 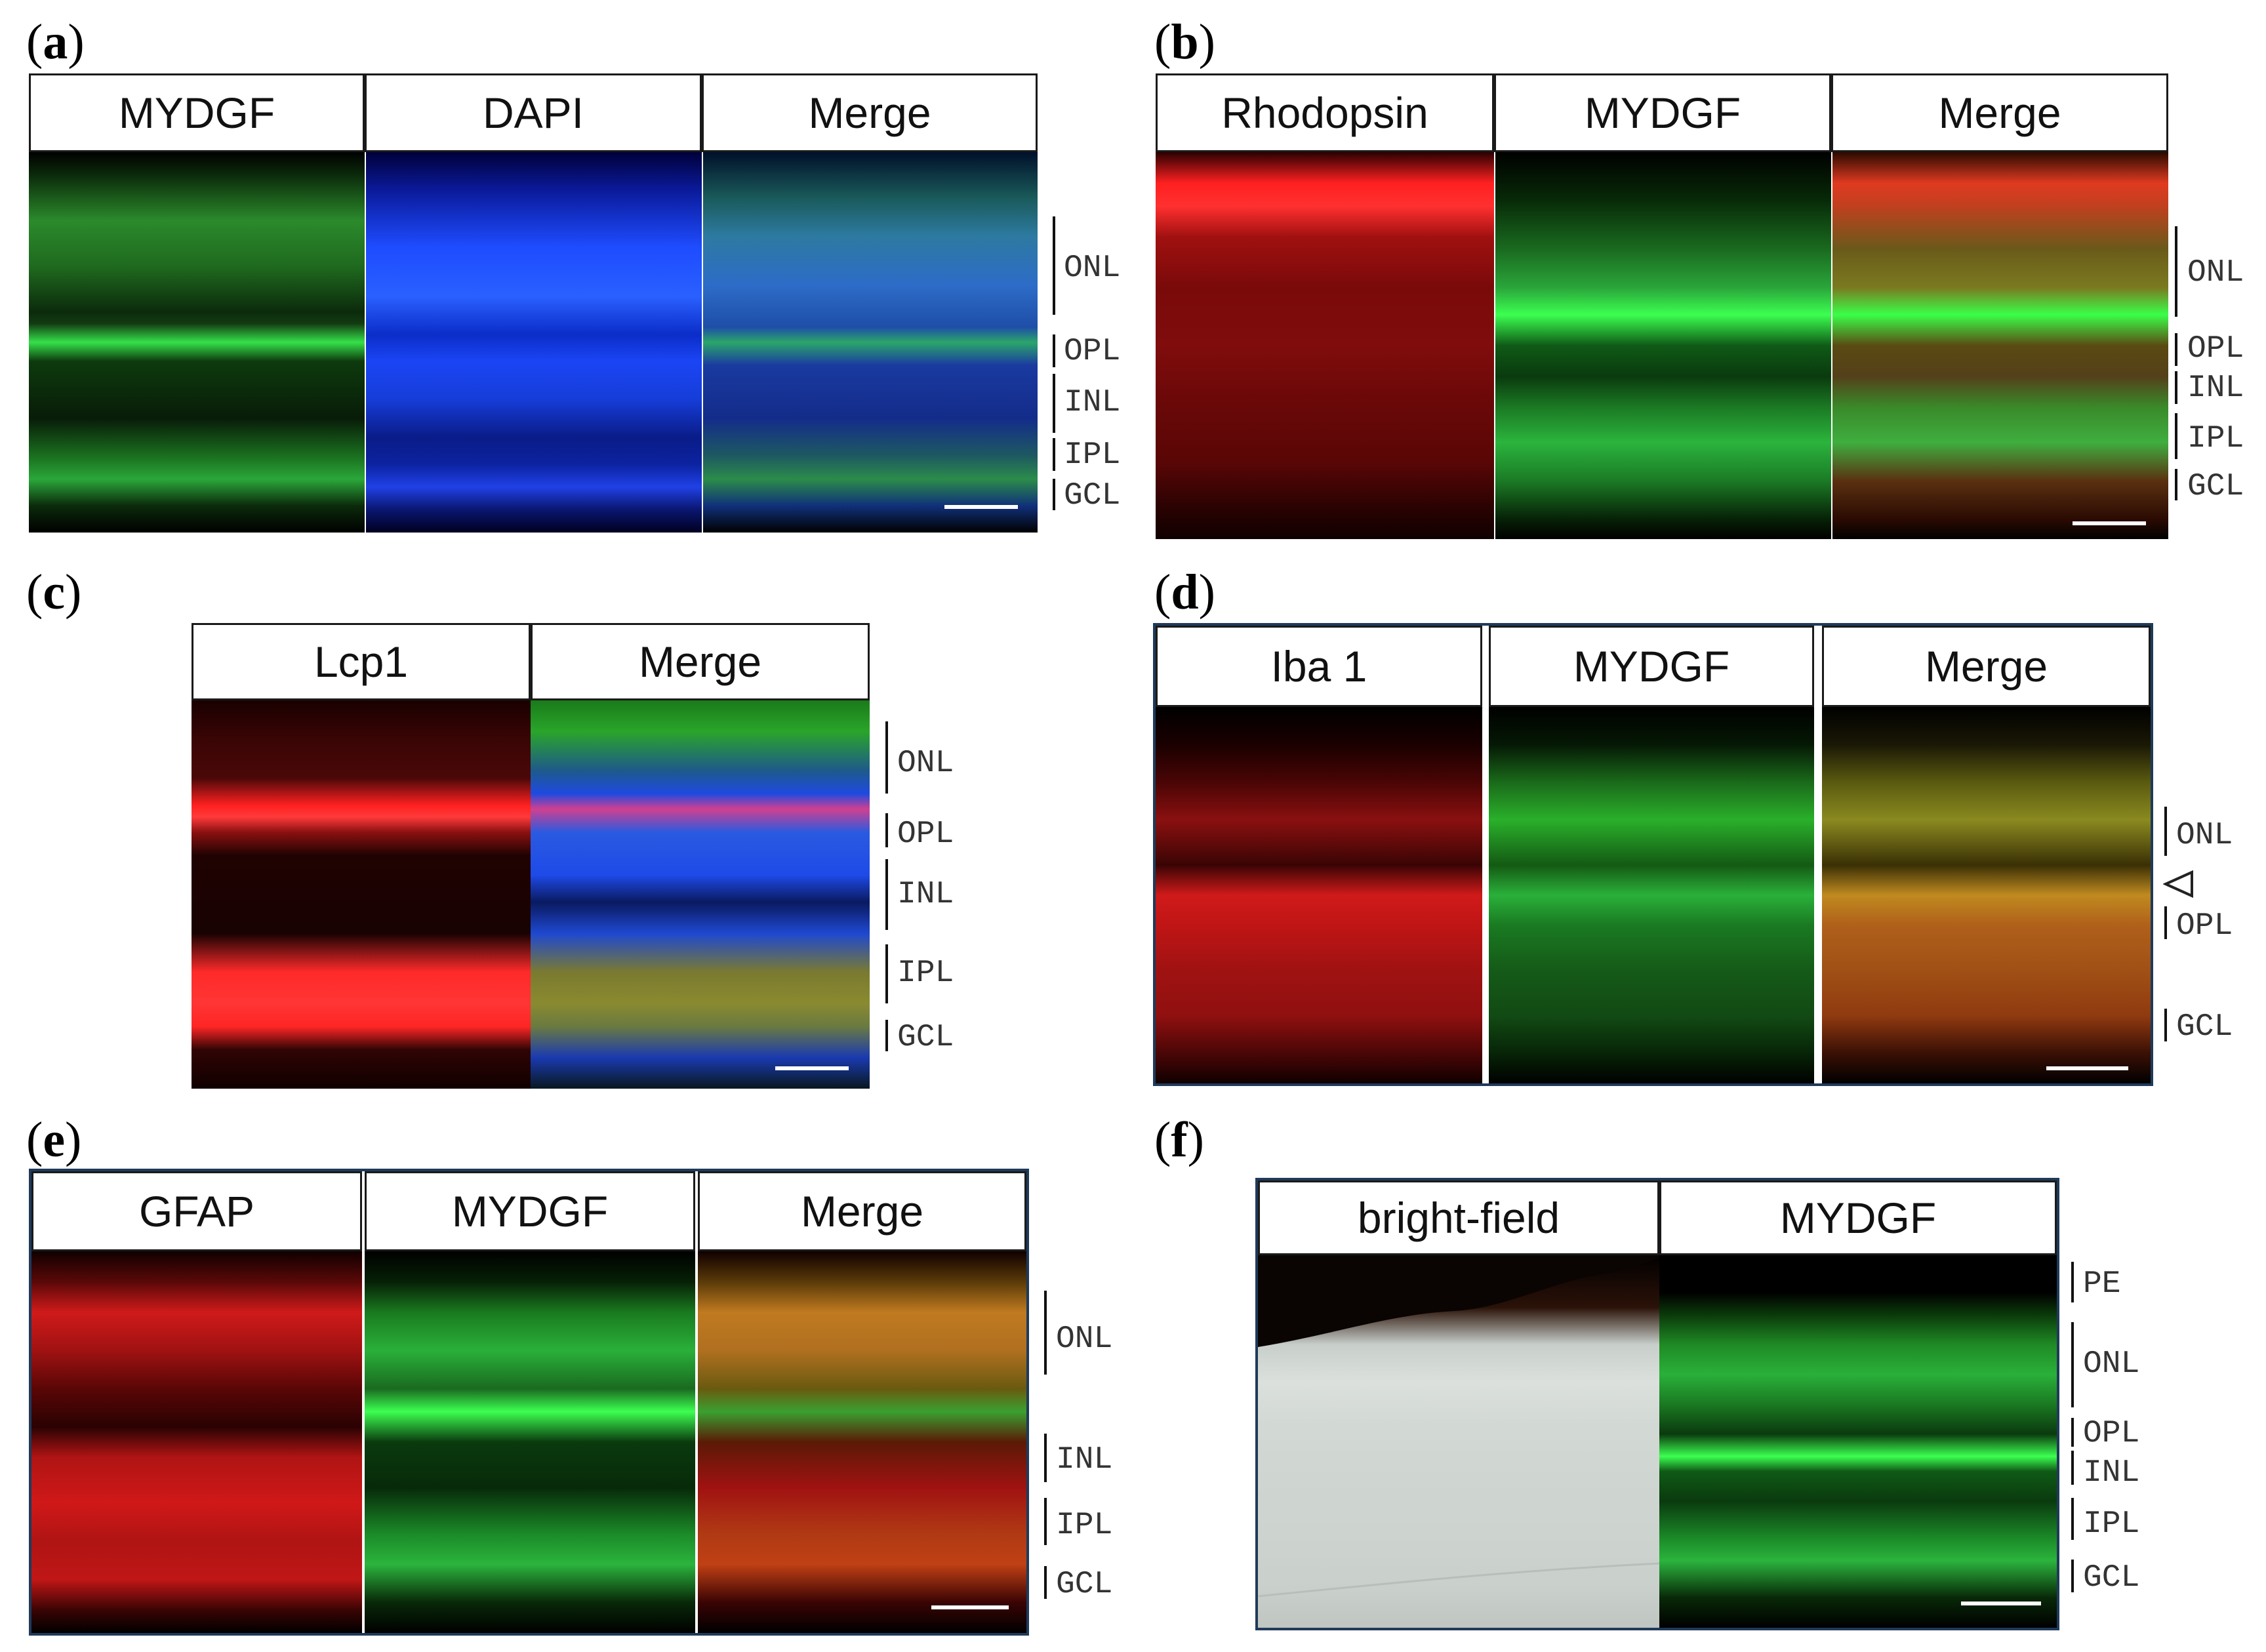 What do you see at coordinates (533, 113) in the screenshot?
I see `header-dapi: DAPI` at bounding box center [533, 113].